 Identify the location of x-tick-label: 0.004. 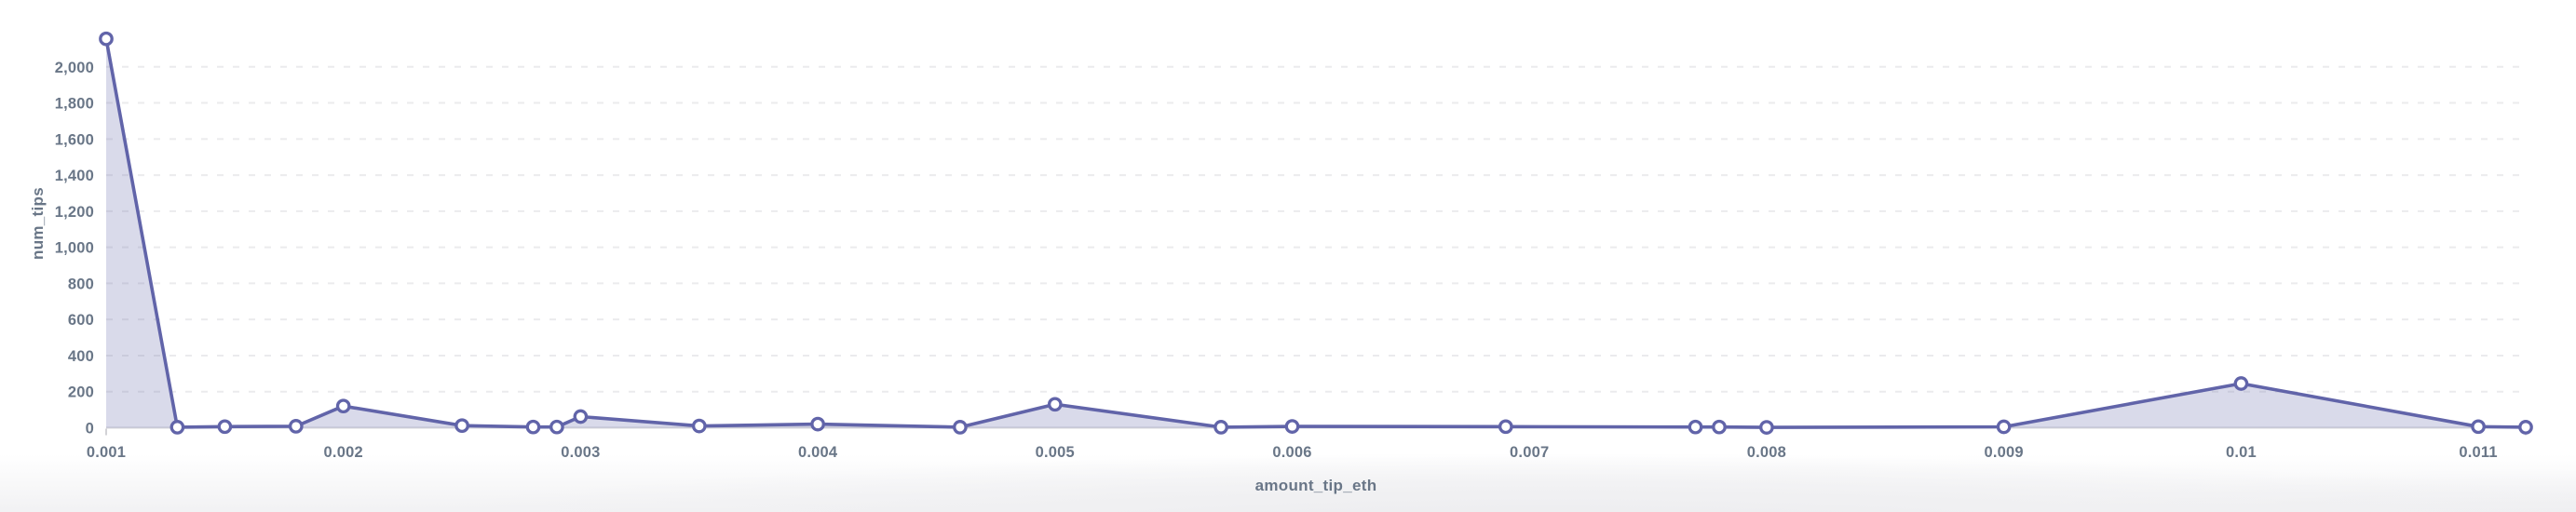
(818, 452).